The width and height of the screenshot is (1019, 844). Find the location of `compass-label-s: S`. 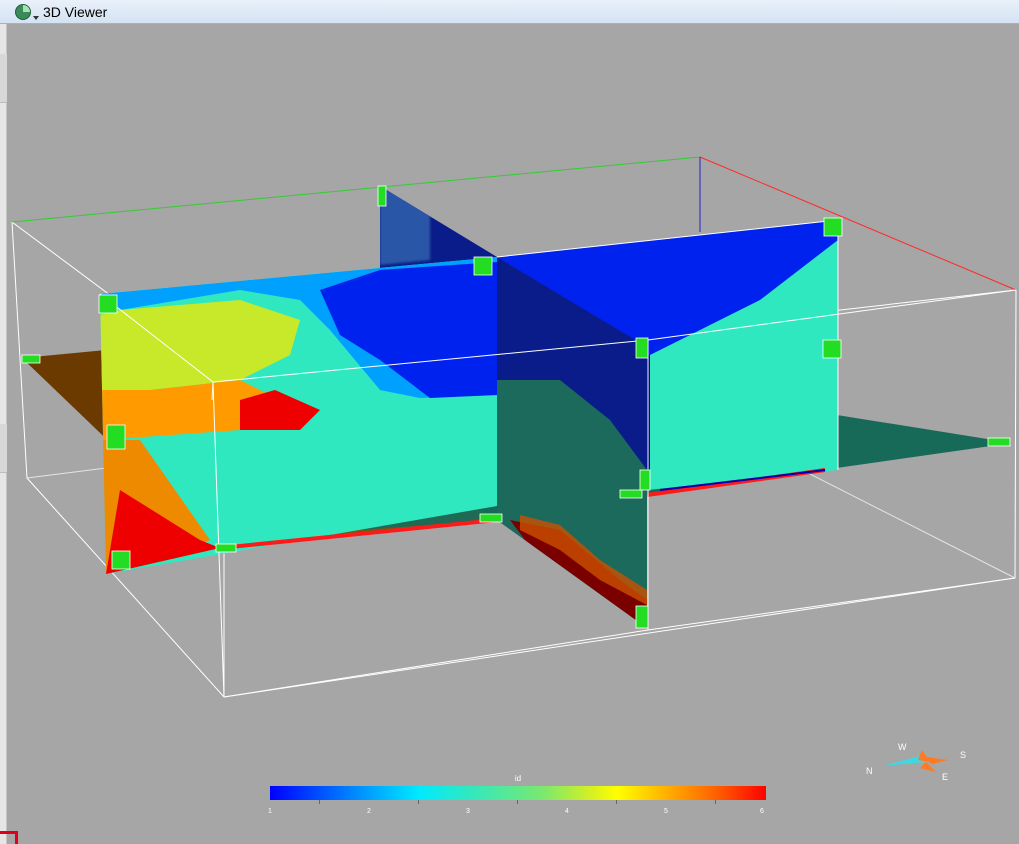

compass-label-s: S is located at coordinates (963, 755).